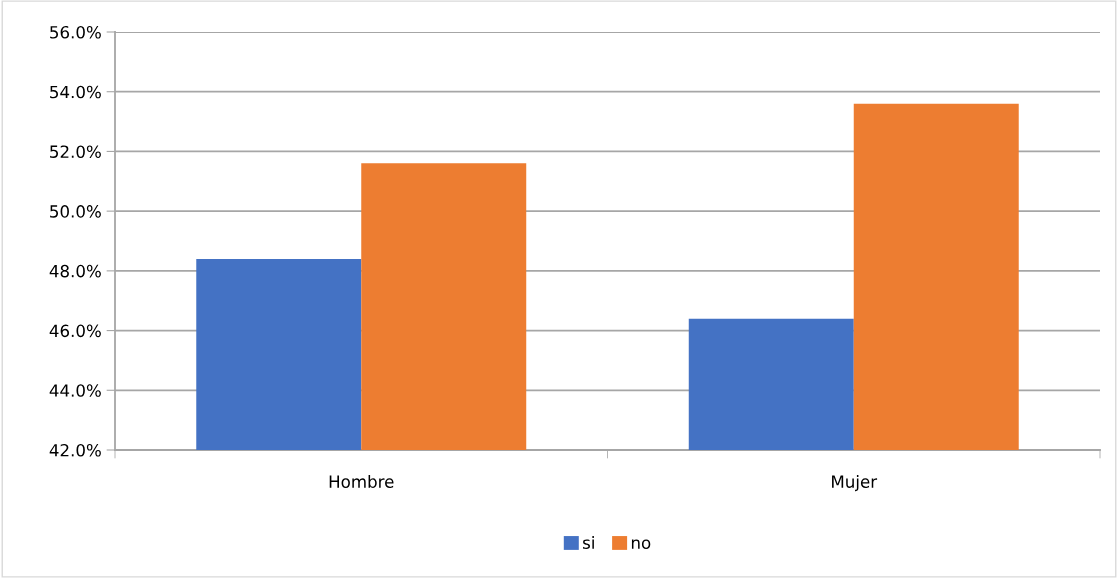 The width and height of the screenshot is (1118, 578). What do you see at coordinates (641, 544) in the screenshot?
I see `legend-label: no` at bounding box center [641, 544].